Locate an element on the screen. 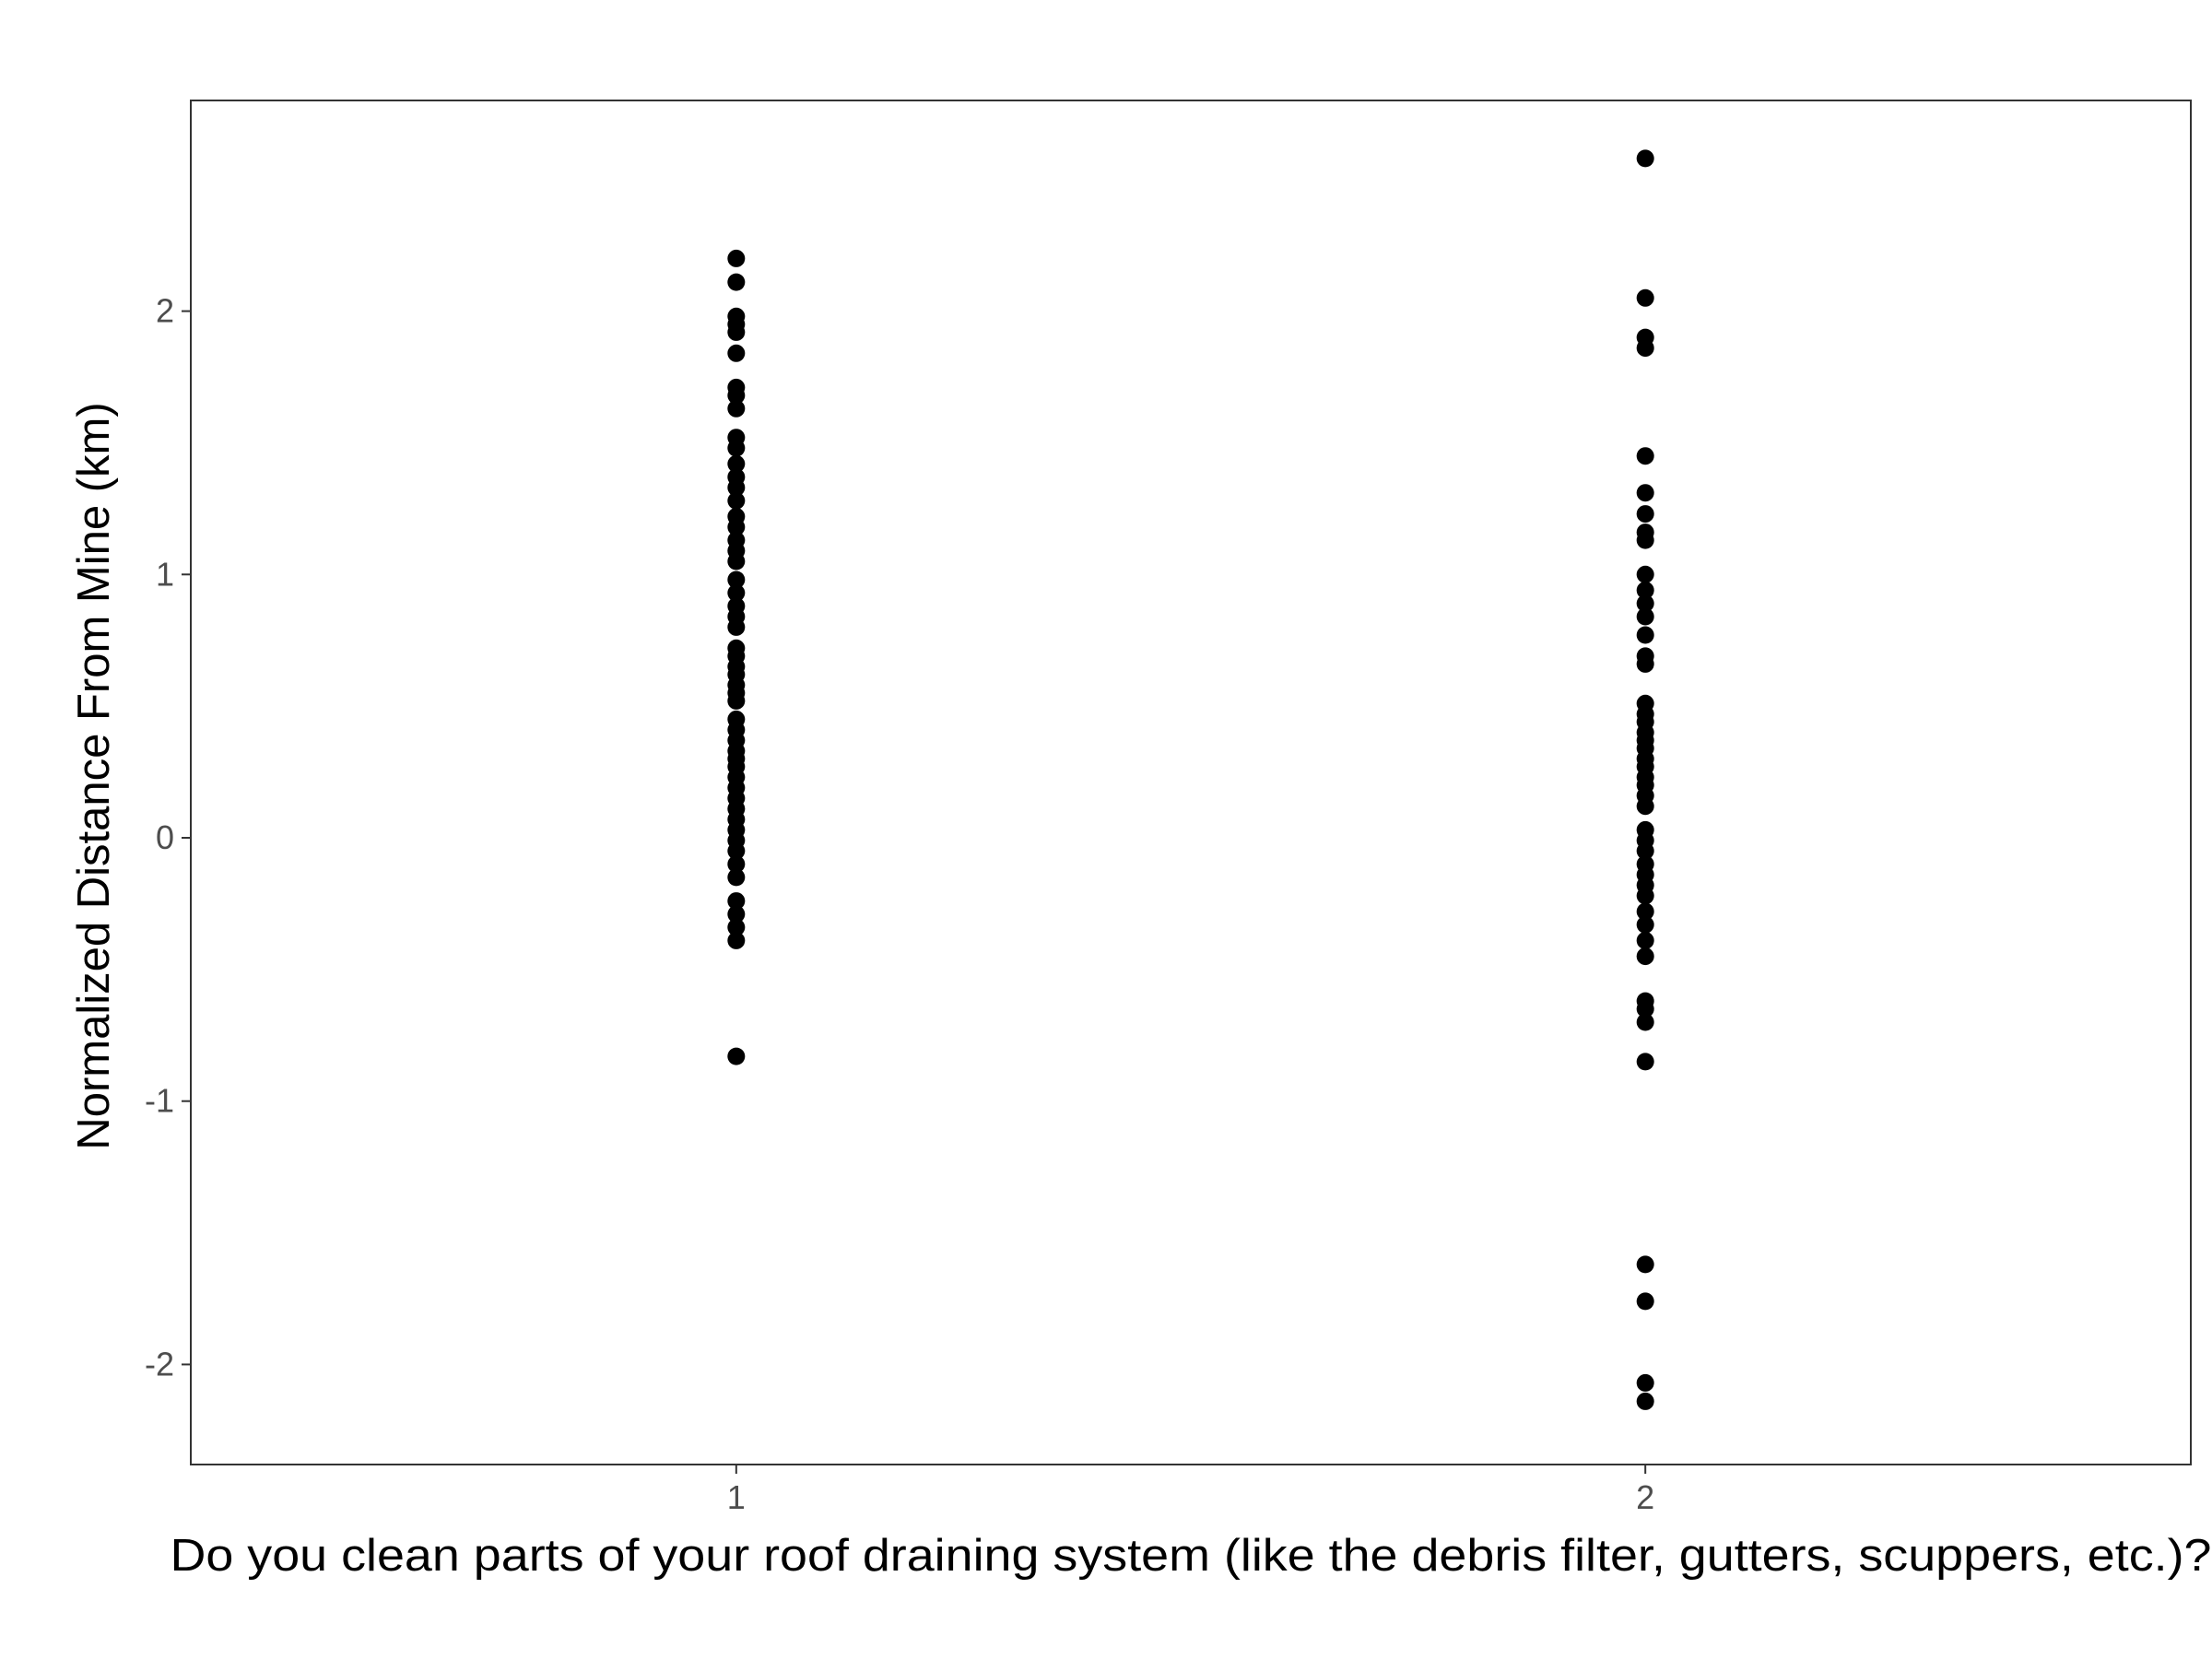 The width and height of the screenshot is (2212, 1659). x-tick-label: 1 is located at coordinates (736, 1497).